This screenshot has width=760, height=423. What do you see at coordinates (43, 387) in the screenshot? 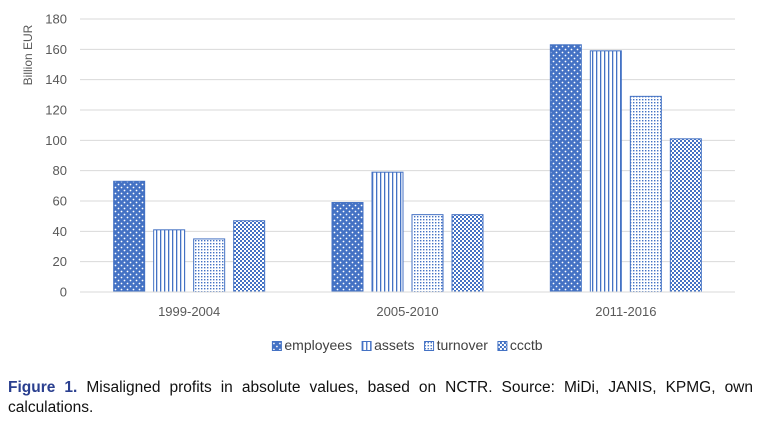
I see `caption-label: Figure 1.` at bounding box center [43, 387].